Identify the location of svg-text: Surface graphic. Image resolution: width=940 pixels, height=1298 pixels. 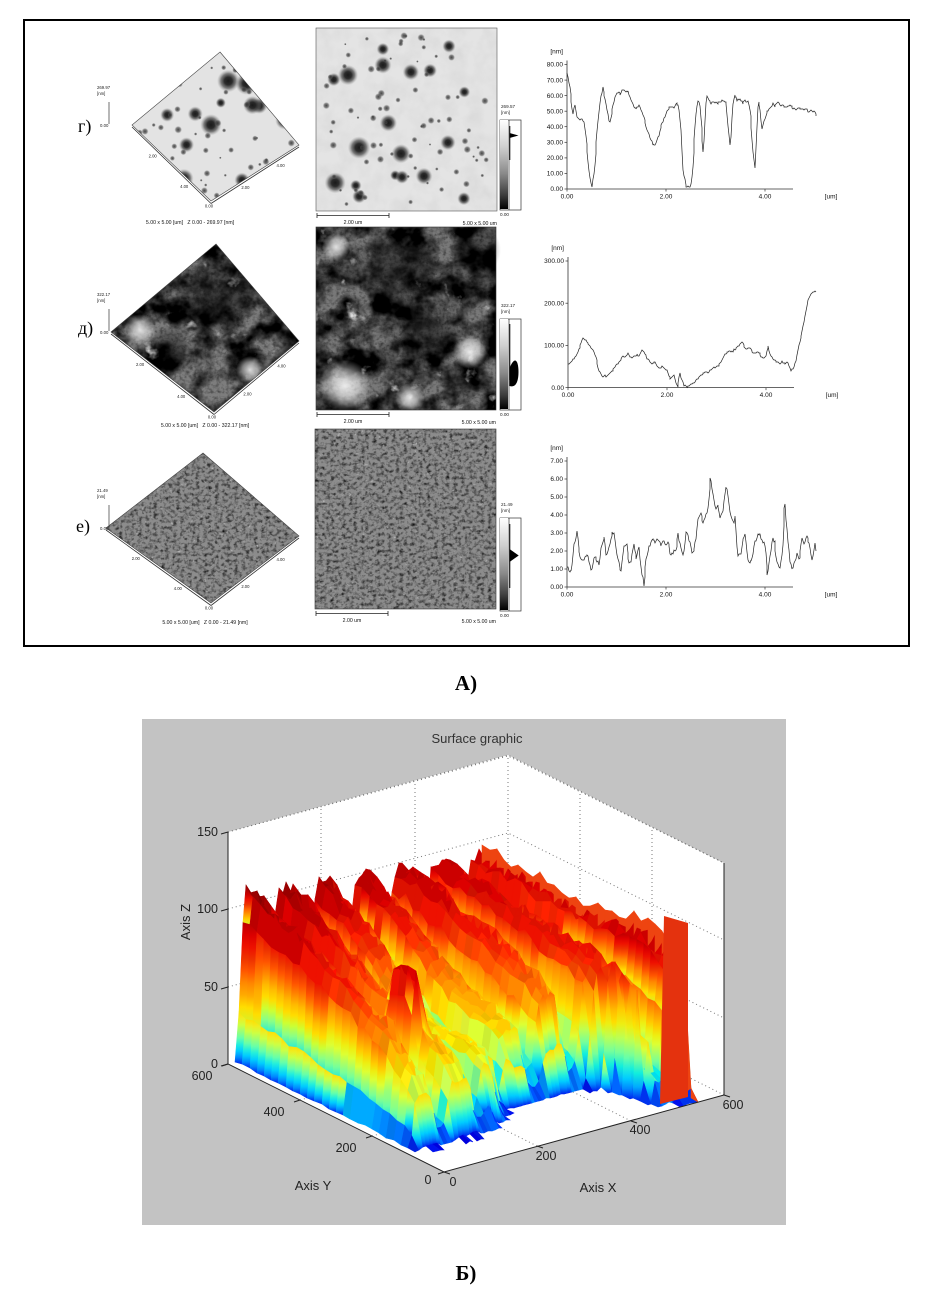
(477, 738).